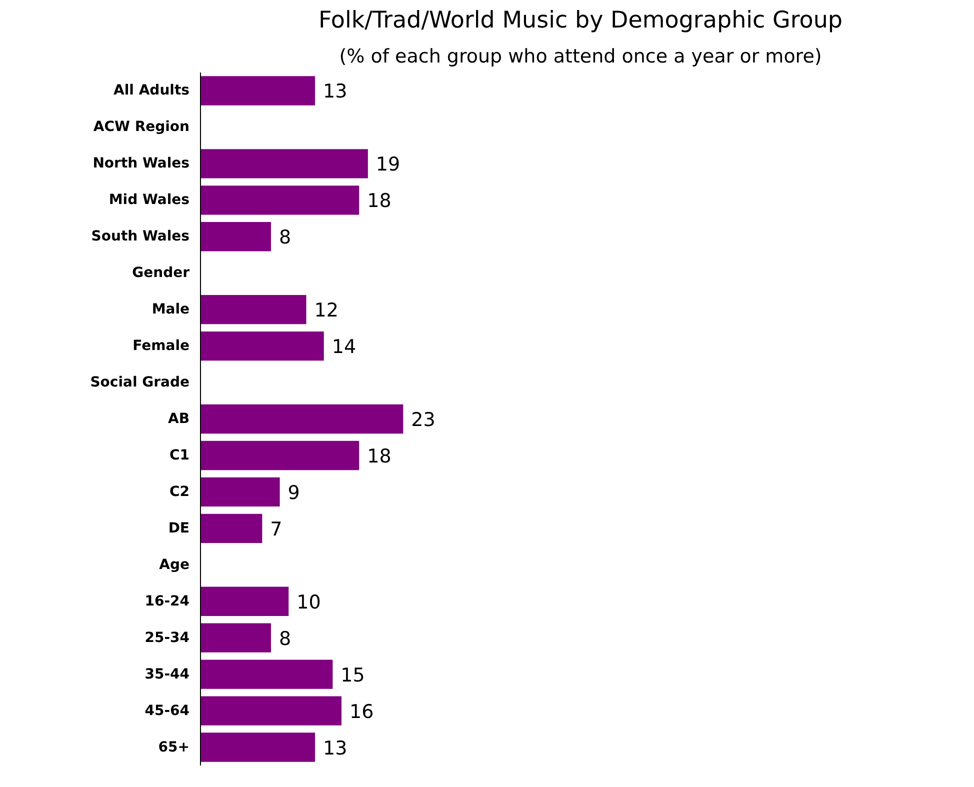 Image resolution: width=974 pixels, height=787 pixels. Describe the element at coordinates (423, 420) in the screenshot. I see `data-label: 23` at that location.